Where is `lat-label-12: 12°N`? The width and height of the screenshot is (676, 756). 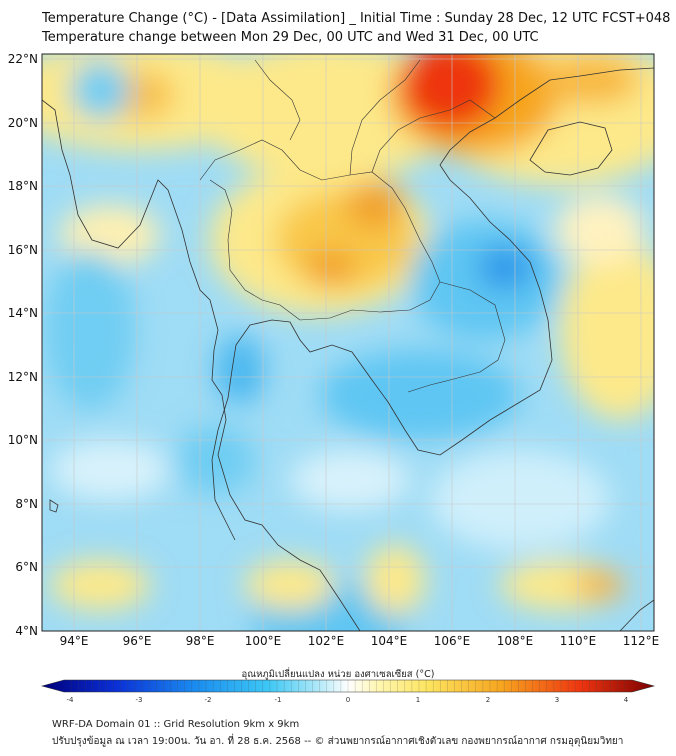 lat-label-12: 12°N is located at coordinates (23, 377).